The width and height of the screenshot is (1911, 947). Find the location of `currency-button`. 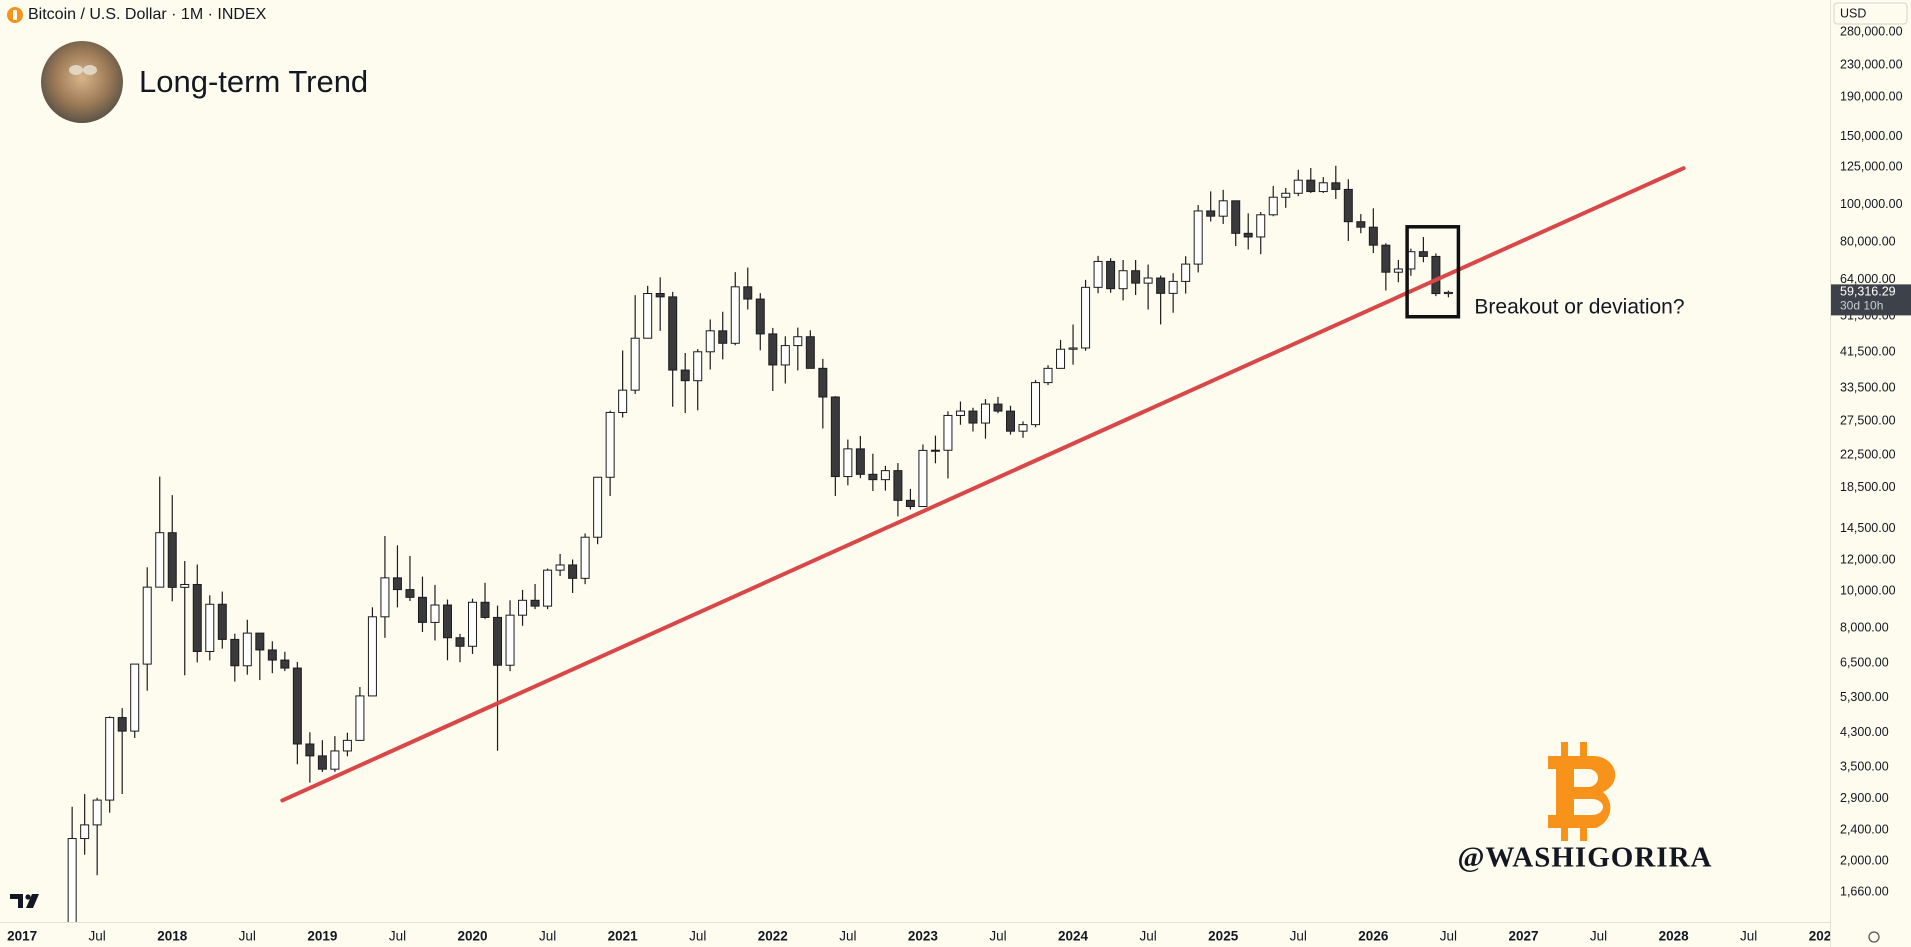

currency-button is located at coordinates (1870, 13).